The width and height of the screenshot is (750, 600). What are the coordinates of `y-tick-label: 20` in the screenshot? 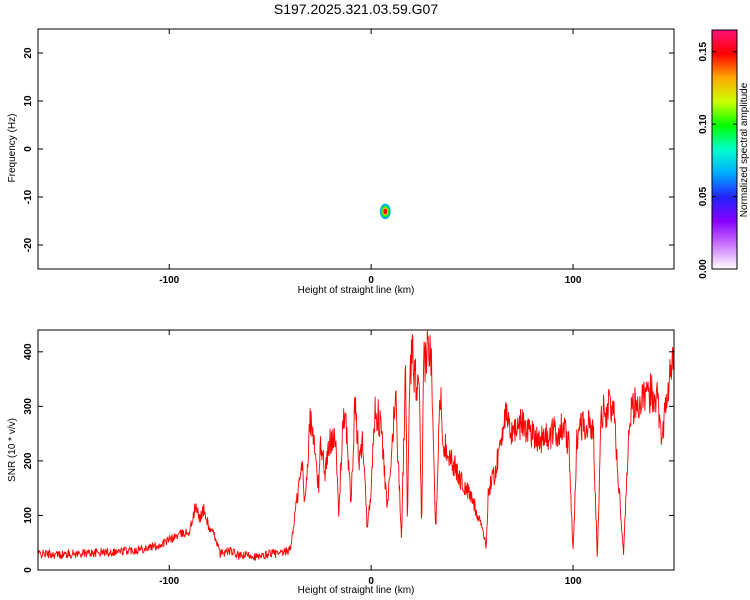 It's located at (28, 53).